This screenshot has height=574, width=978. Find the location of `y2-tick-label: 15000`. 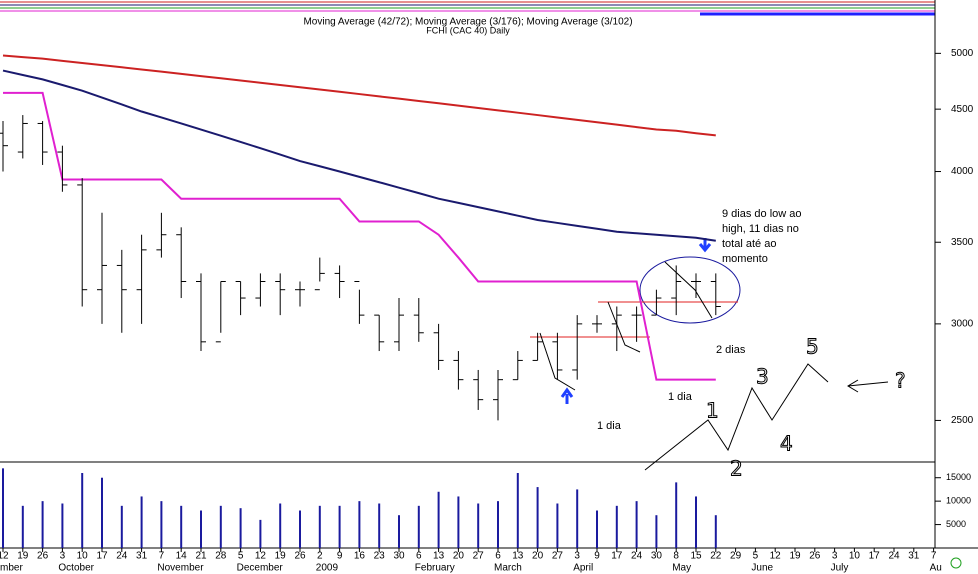

y2-tick-label: 15000 is located at coordinates (958, 477).